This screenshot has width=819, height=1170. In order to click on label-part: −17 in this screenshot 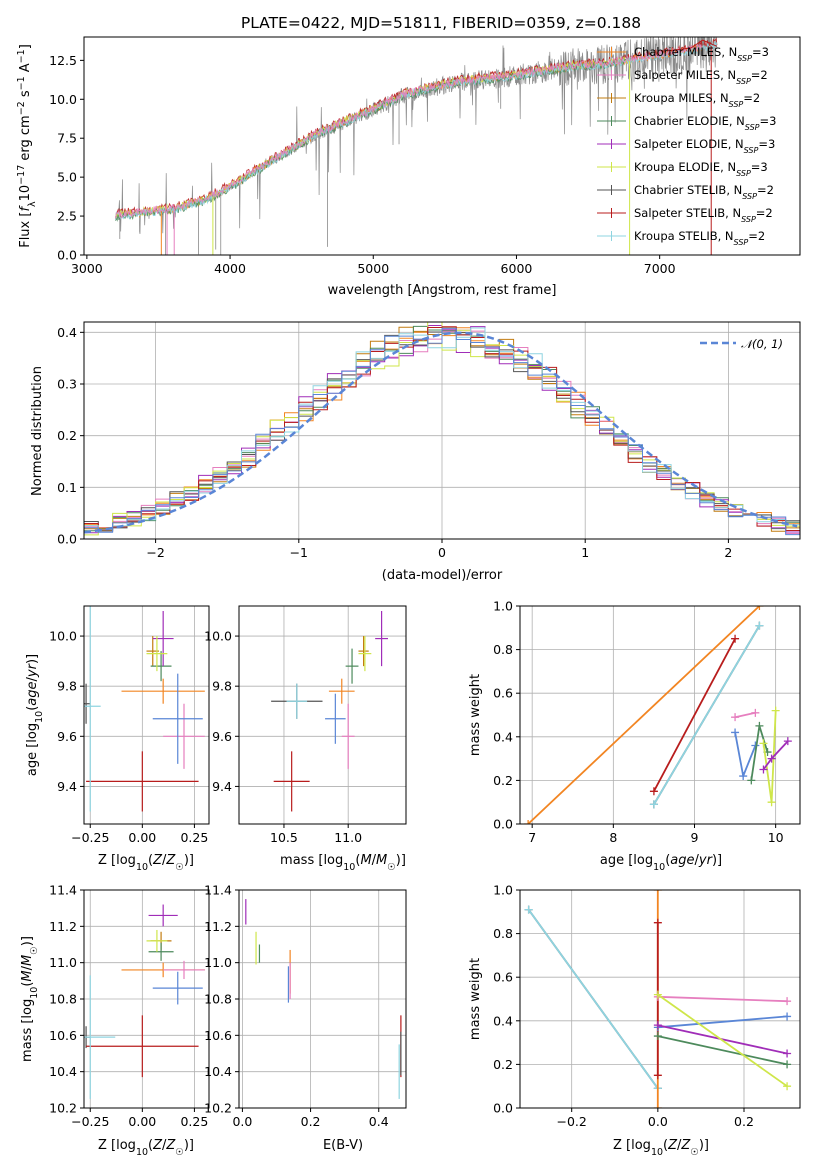, I will do `click(21, 175)`.